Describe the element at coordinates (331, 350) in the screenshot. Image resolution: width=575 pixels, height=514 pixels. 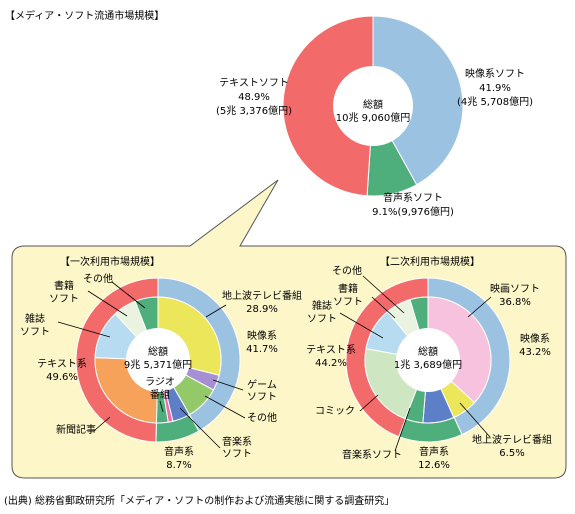
I see `secondary-text-label: テキスト系` at that location.